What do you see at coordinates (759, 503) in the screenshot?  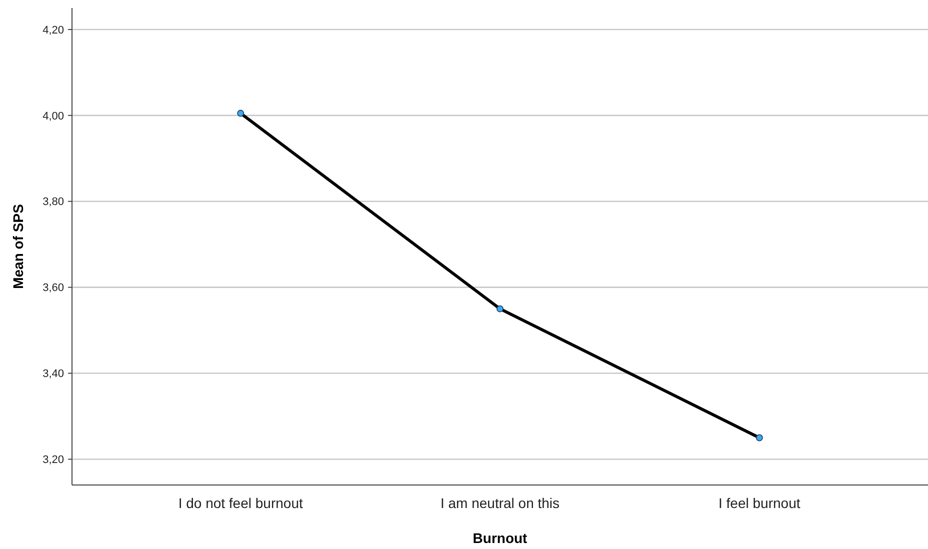 I see `x-tick-label: I feel burnout` at bounding box center [759, 503].